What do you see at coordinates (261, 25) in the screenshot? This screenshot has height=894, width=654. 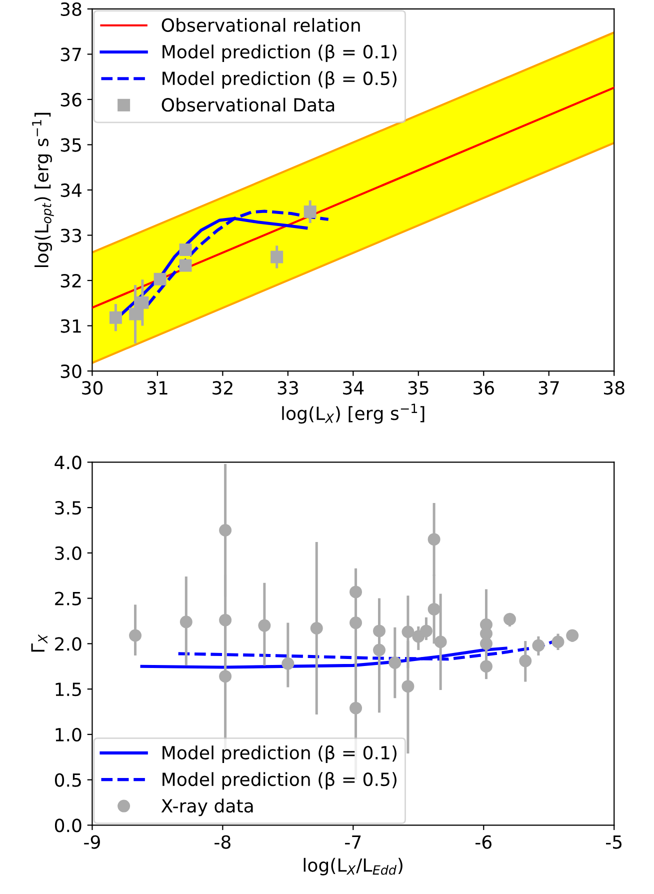 I see `legend-label: Observational relation` at bounding box center [261, 25].